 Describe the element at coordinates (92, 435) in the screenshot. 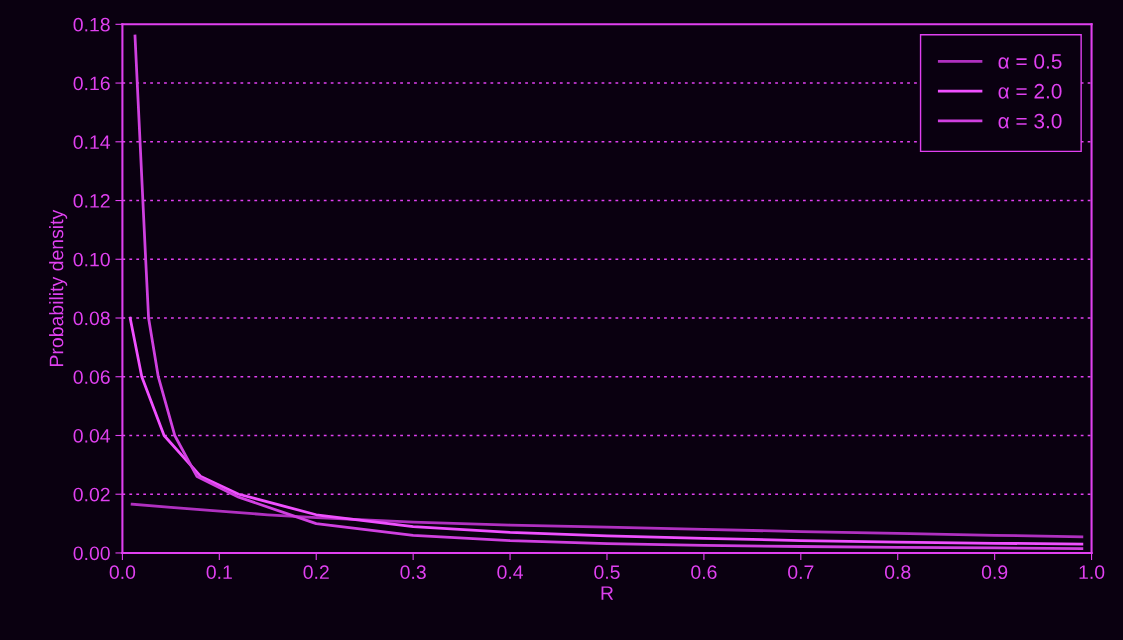

I see `y-tick-label: 0.04` at that location.